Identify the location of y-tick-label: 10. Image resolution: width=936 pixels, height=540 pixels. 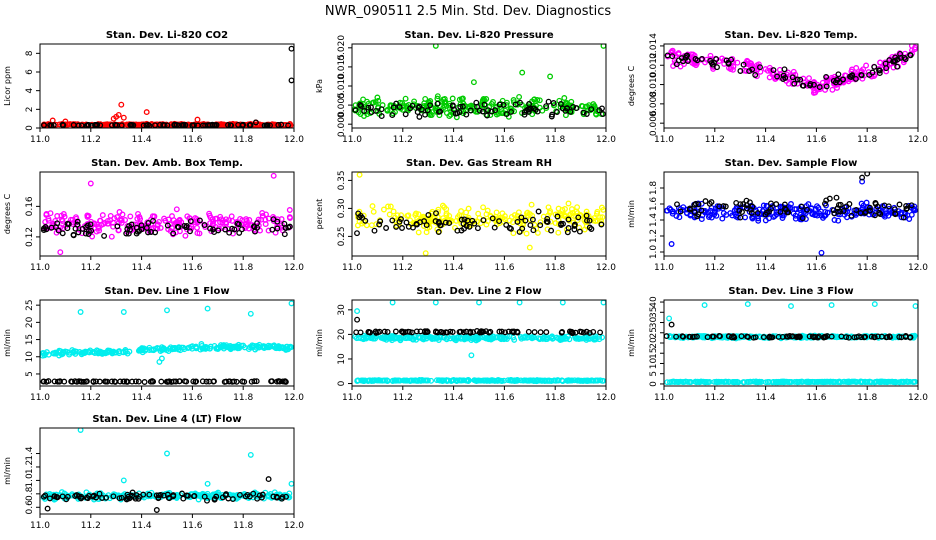
(30, 357).